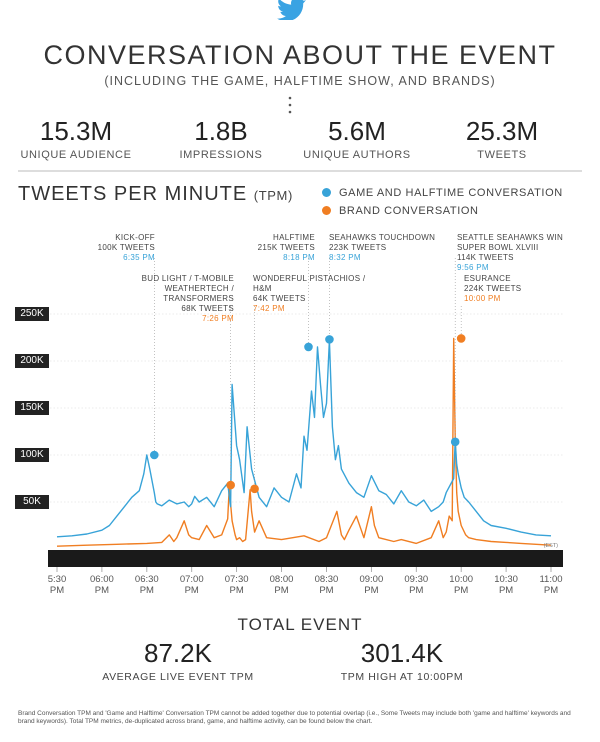 The image size is (600, 742). I want to click on total-label: AVERAGE LIVE EVENT TPM, so click(178, 677).